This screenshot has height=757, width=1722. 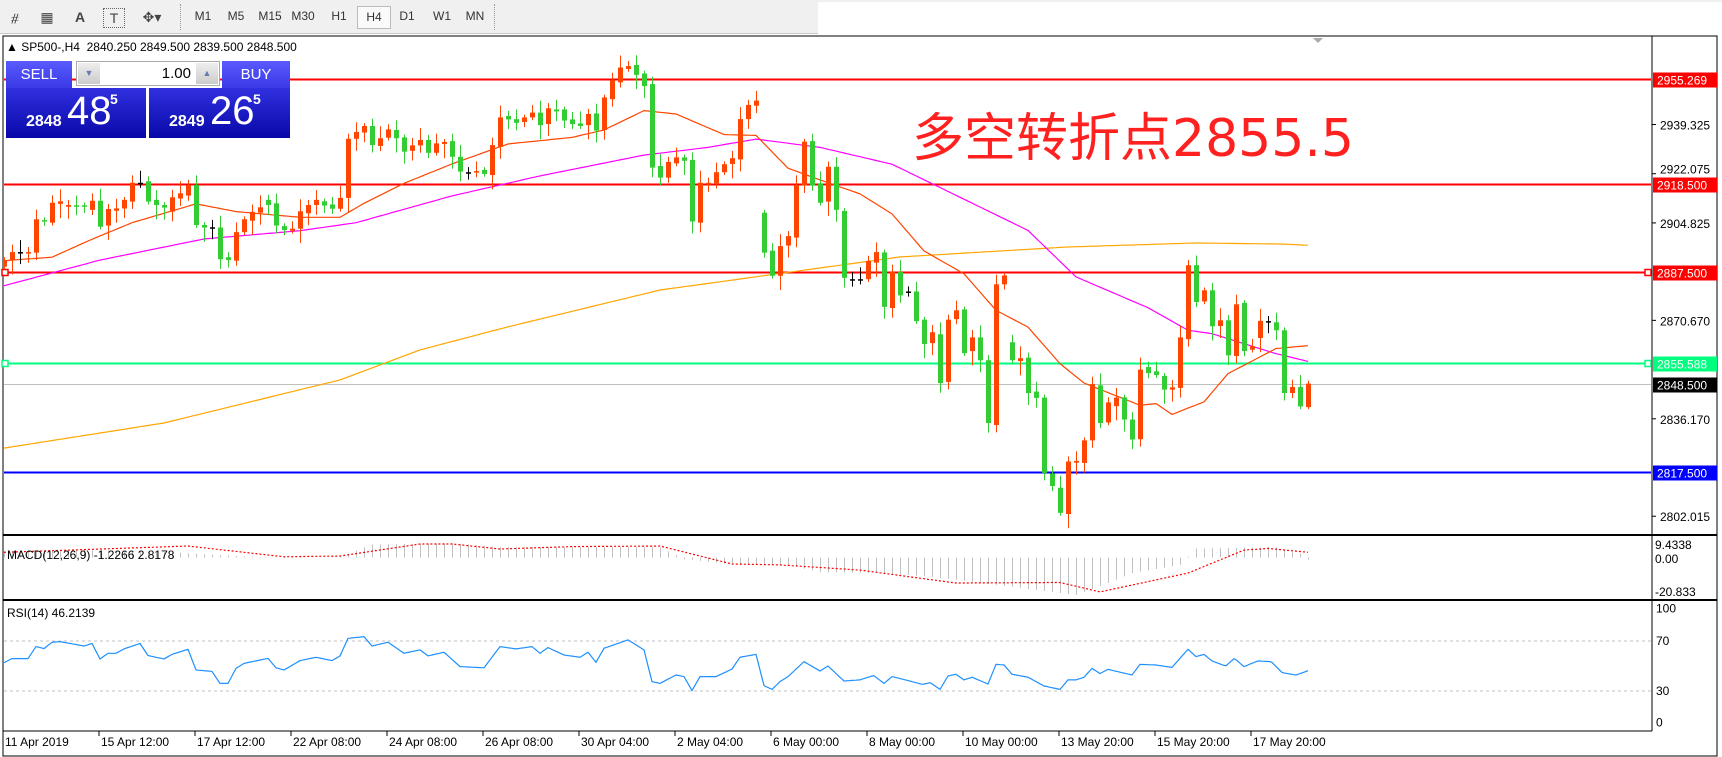 I want to click on lot-size-input, so click(x=149, y=73).